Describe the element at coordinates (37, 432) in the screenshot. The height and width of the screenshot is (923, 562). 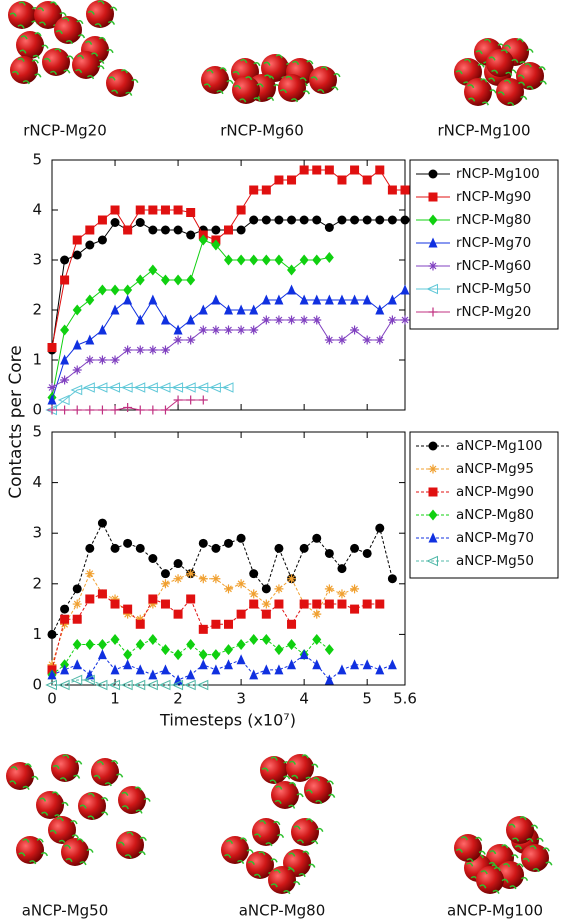
I see `y-tick-label: 5` at that location.